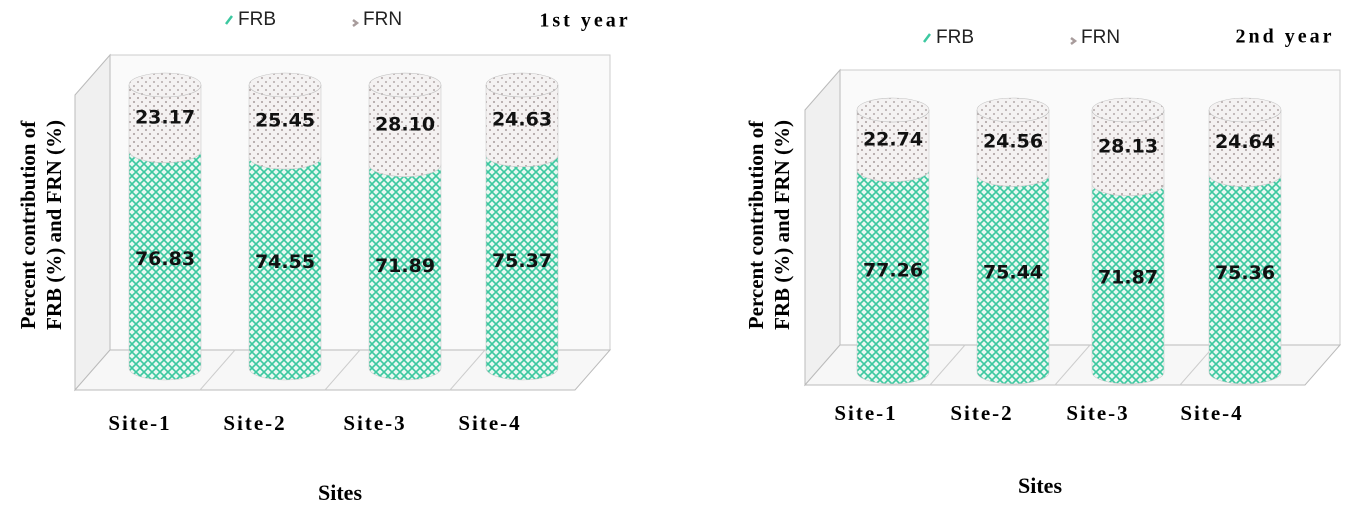  Describe the element at coordinates (285, 121) in the screenshot. I see `value-label: 25.45` at that location.